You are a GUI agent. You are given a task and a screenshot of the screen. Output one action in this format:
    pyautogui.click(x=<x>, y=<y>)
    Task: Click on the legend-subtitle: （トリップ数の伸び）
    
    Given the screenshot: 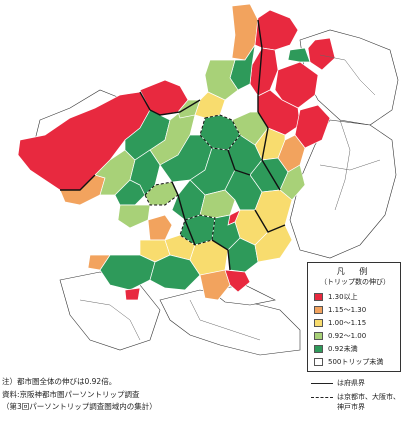 What is the action you would take?
    pyautogui.click(x=355, y=282)
    